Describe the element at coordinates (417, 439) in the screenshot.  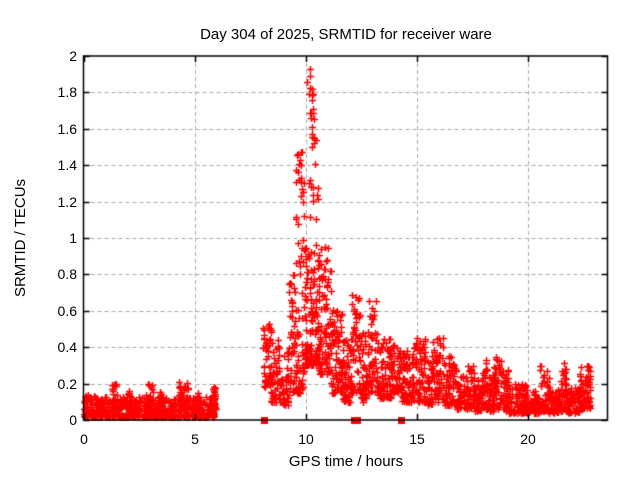
I see `x-tick-label: 15` at that location.